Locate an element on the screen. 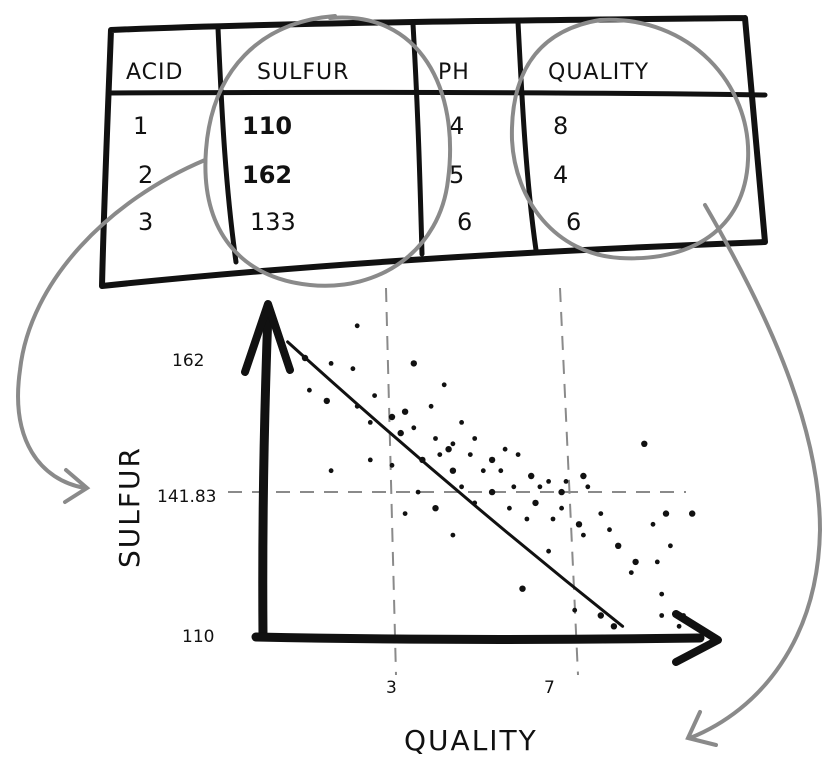  x-axis-arrowhead-icon is located at coordinates (697, 638).